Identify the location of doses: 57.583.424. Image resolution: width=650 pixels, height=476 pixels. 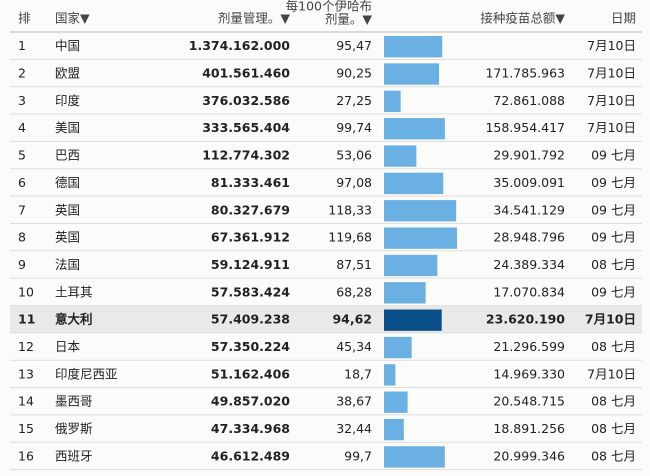
(250, 291).